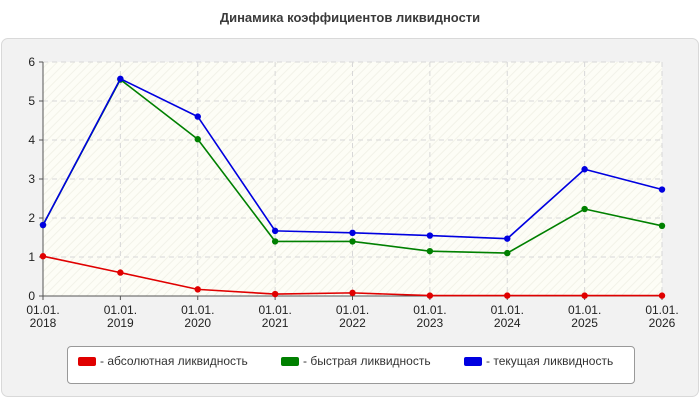  I want to click on legend-item-quick: - быстрая ликвидность, so click(356, 361).